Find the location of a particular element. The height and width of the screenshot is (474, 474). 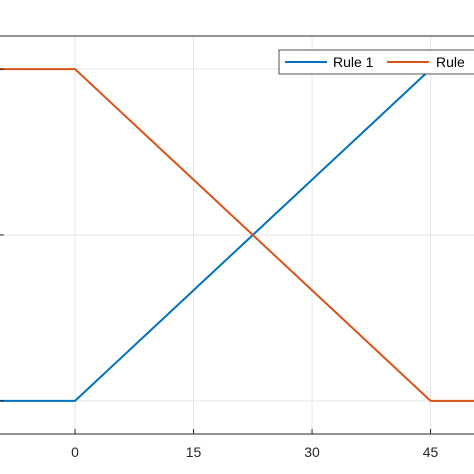

x-tick-label: 0 is located at coordinates (75, 452).